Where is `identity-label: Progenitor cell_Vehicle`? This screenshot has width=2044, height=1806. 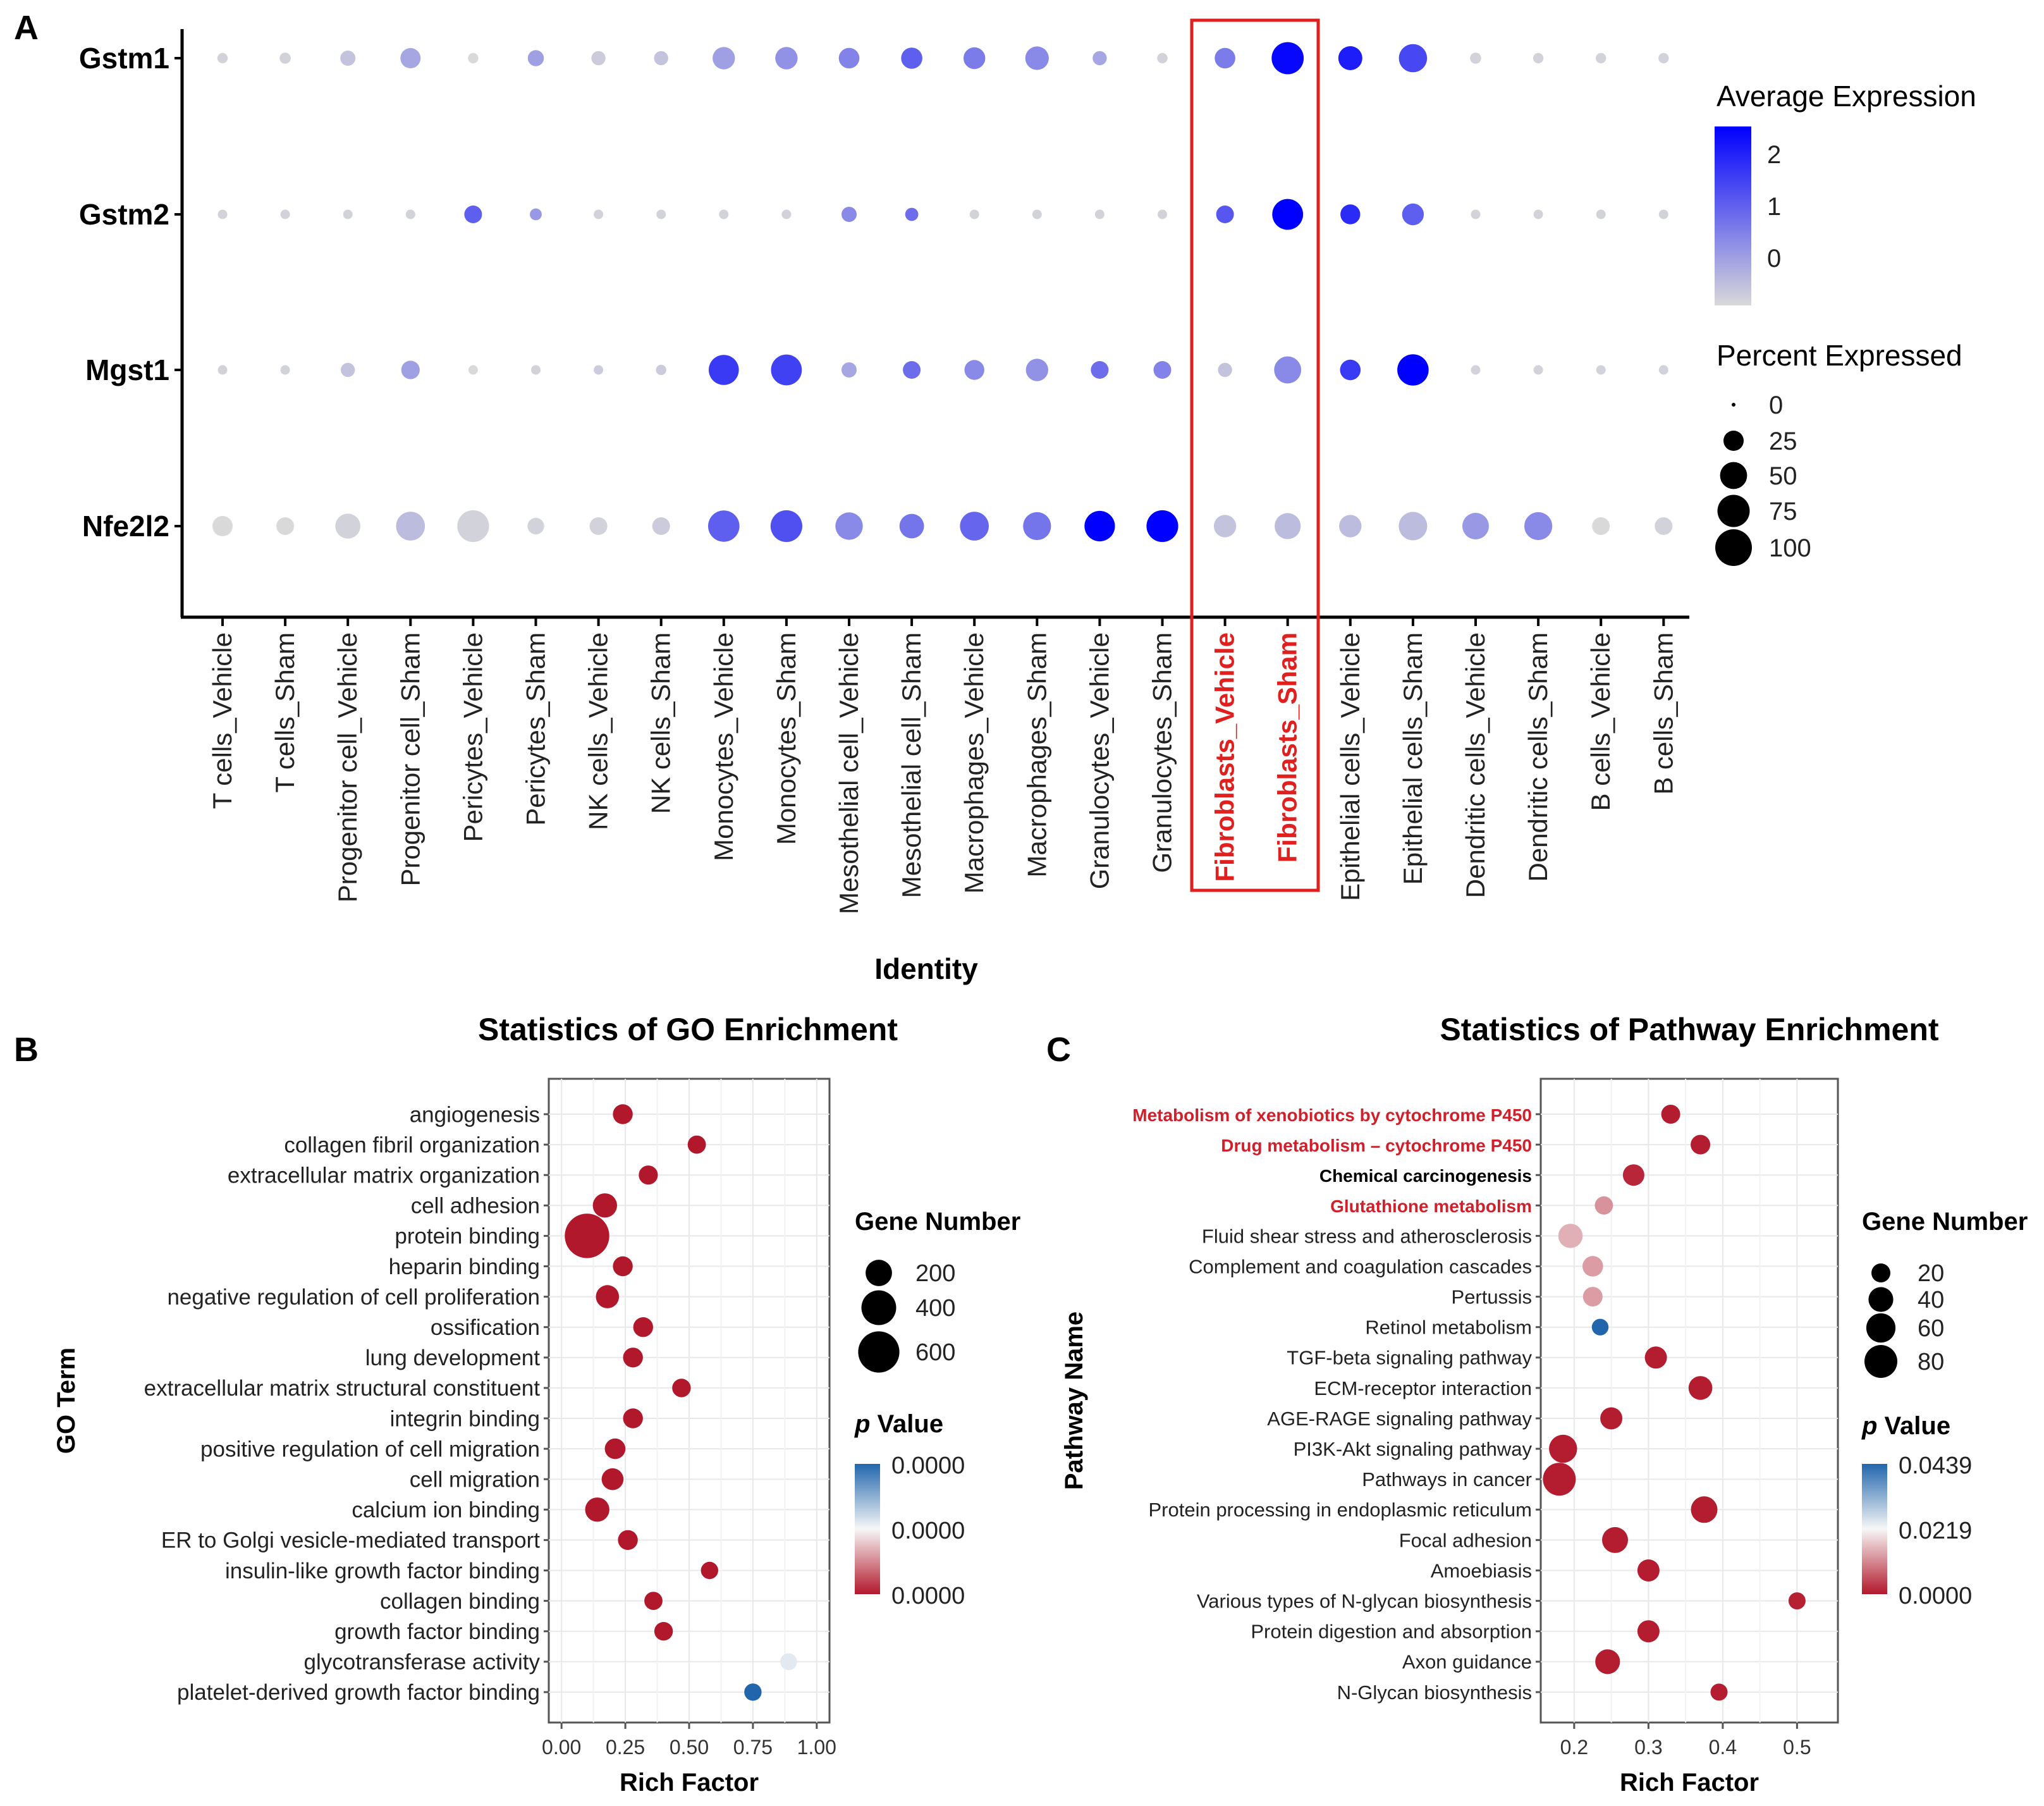
identity-label: Progenitor cell_Vehicle is located at coordinates (347, 767).